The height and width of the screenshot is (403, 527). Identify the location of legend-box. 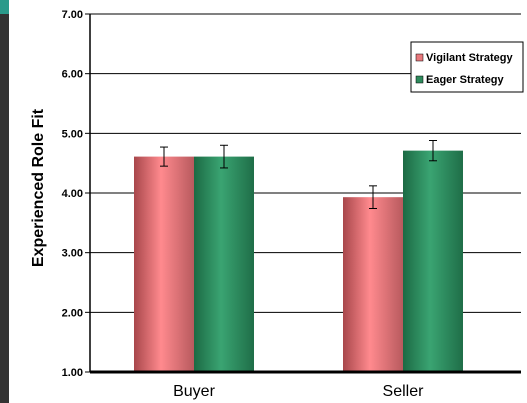
(467, 67).